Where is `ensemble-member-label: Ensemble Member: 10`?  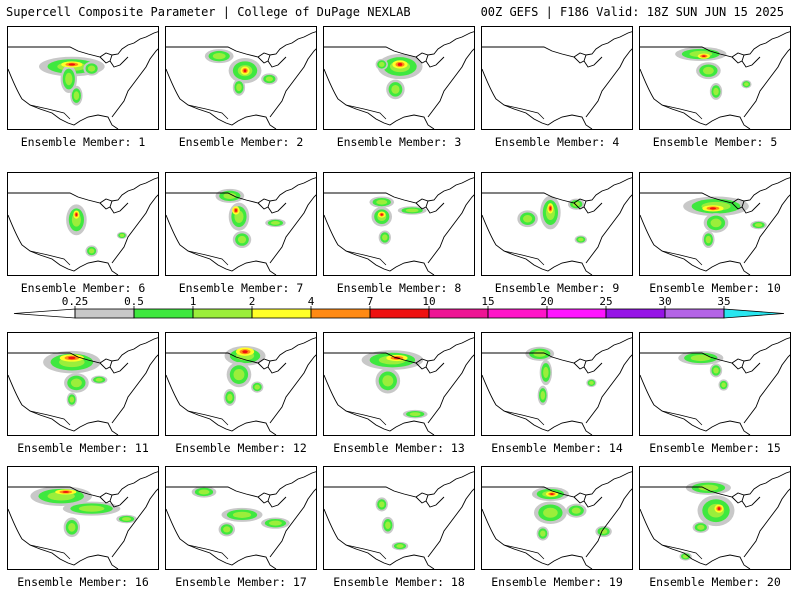 ensemble-member-label: Ensemble Member: 10 is located at coordinates (715, 288).